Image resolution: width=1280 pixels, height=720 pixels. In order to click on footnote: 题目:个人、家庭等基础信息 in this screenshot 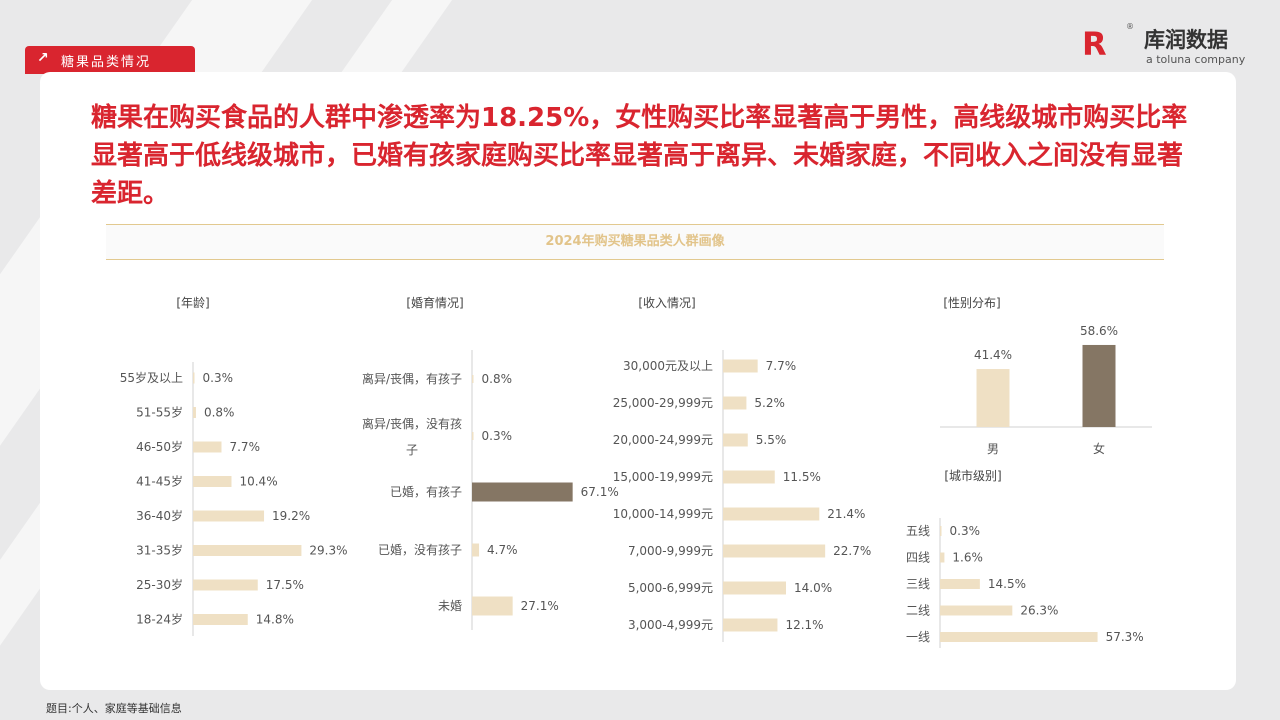, I will do `click(114, 708)`.